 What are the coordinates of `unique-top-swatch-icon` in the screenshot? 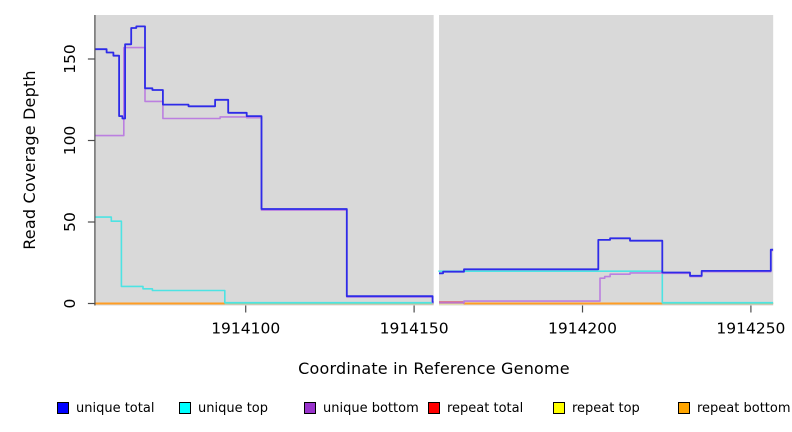 It's located at (185, 408).